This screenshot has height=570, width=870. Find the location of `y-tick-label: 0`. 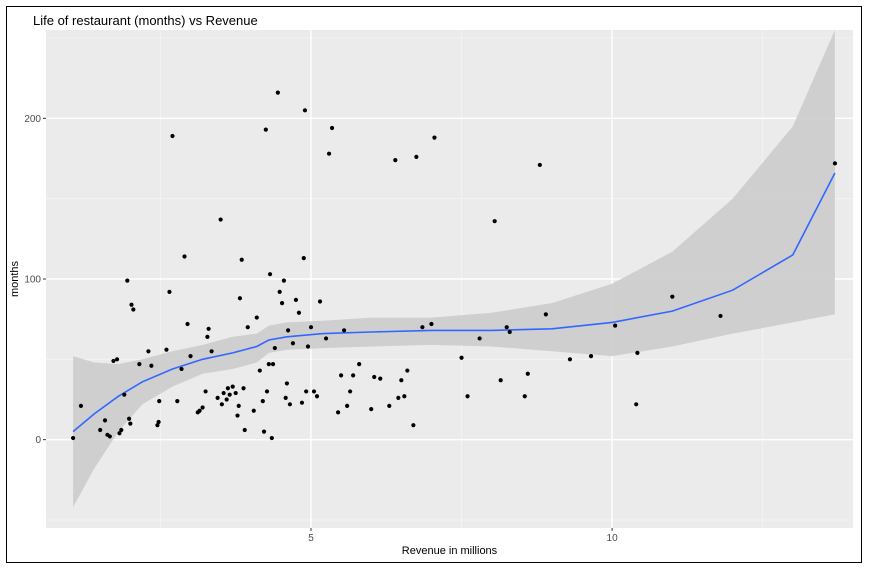

y-tick-label: 0 is located at coordinates (38, 440).